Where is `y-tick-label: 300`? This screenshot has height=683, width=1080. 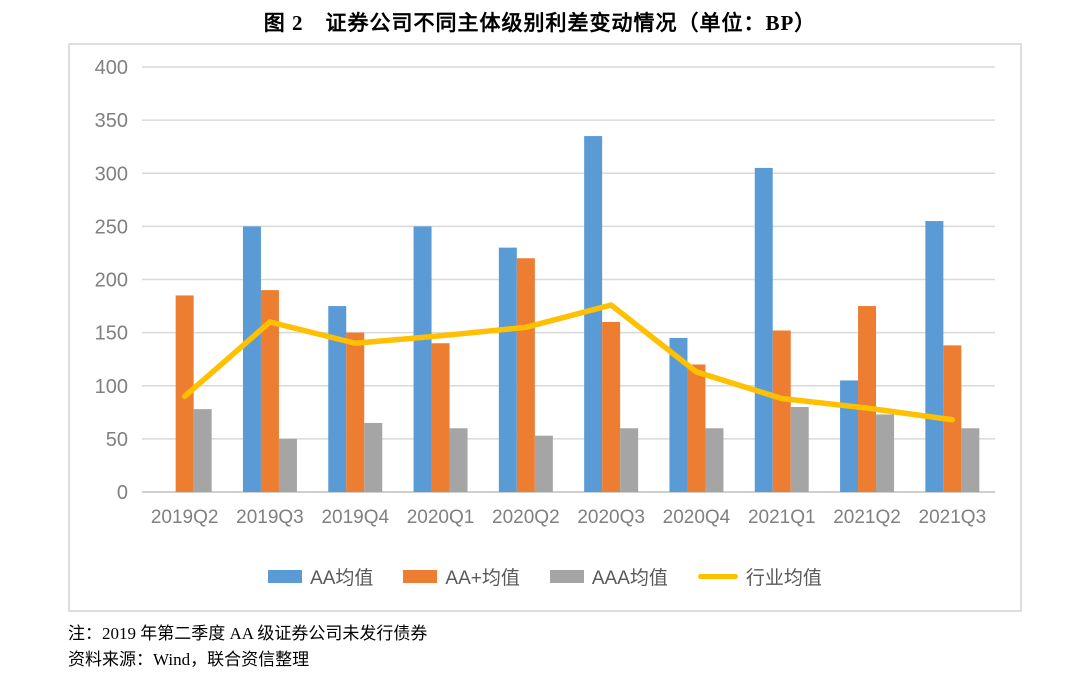
y-tick-label: 300 is located at coordinates (111, 174).